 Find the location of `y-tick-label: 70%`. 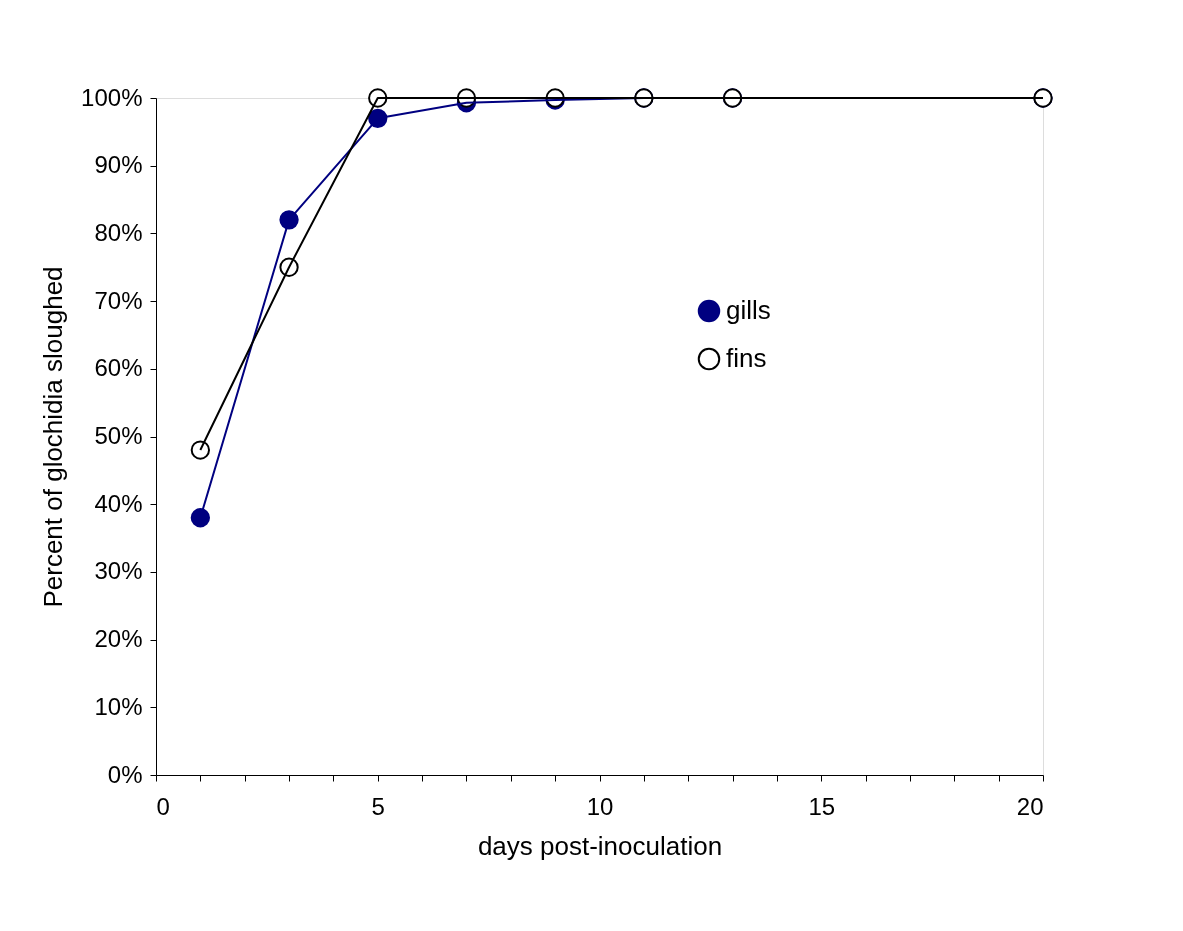

y-tick-label: 70% is located at coordinates (118, 300).